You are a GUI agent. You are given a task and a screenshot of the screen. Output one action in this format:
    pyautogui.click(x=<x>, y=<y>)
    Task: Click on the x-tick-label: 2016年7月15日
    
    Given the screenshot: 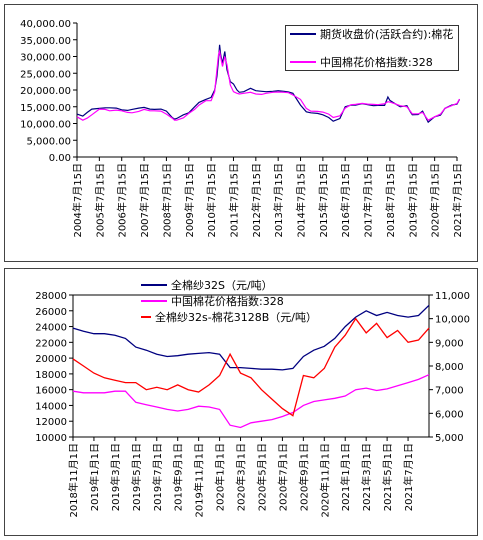 What is the action you would take?
    pyautogui.click(x=345, y=200)
    